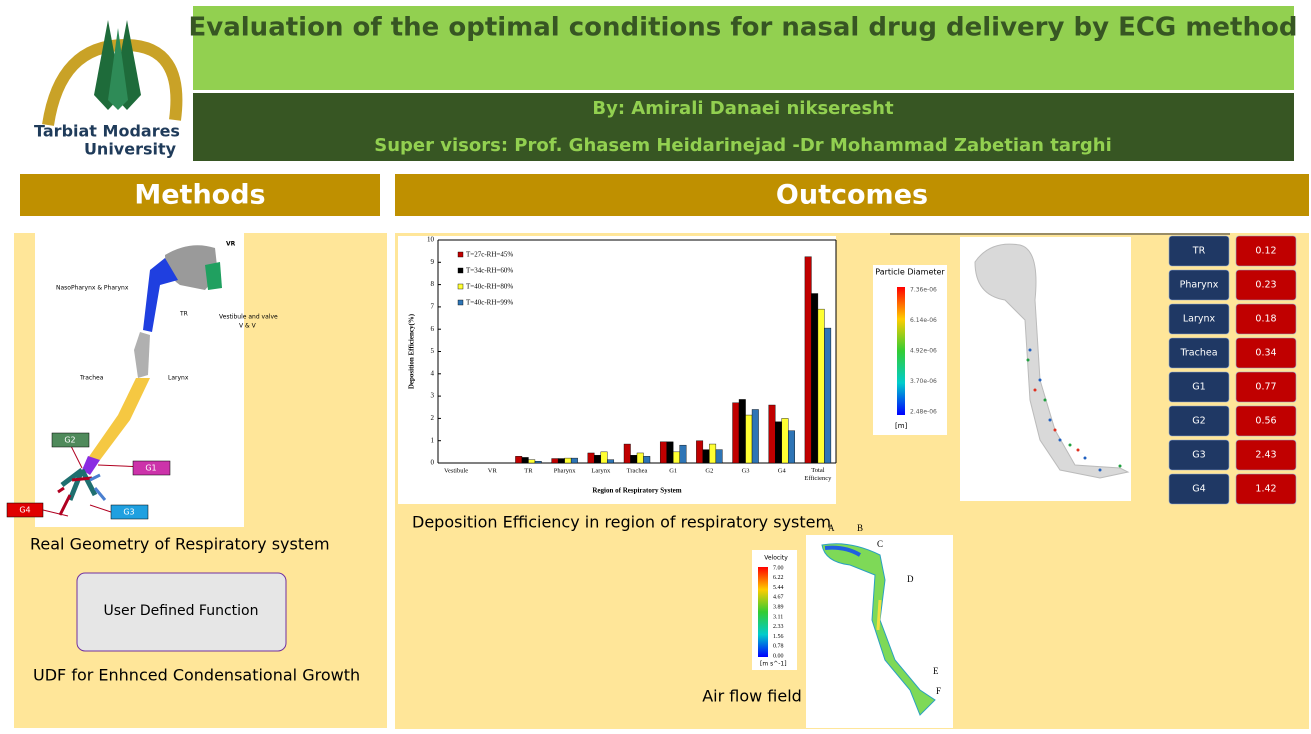 Image resolution: width=1311 pixels, height=734 pixels. What do you see at coordinates (489, 287) in the screenshot?
I see `legend-label: T=40c-RH=80%` at bounding box center [489, 287].